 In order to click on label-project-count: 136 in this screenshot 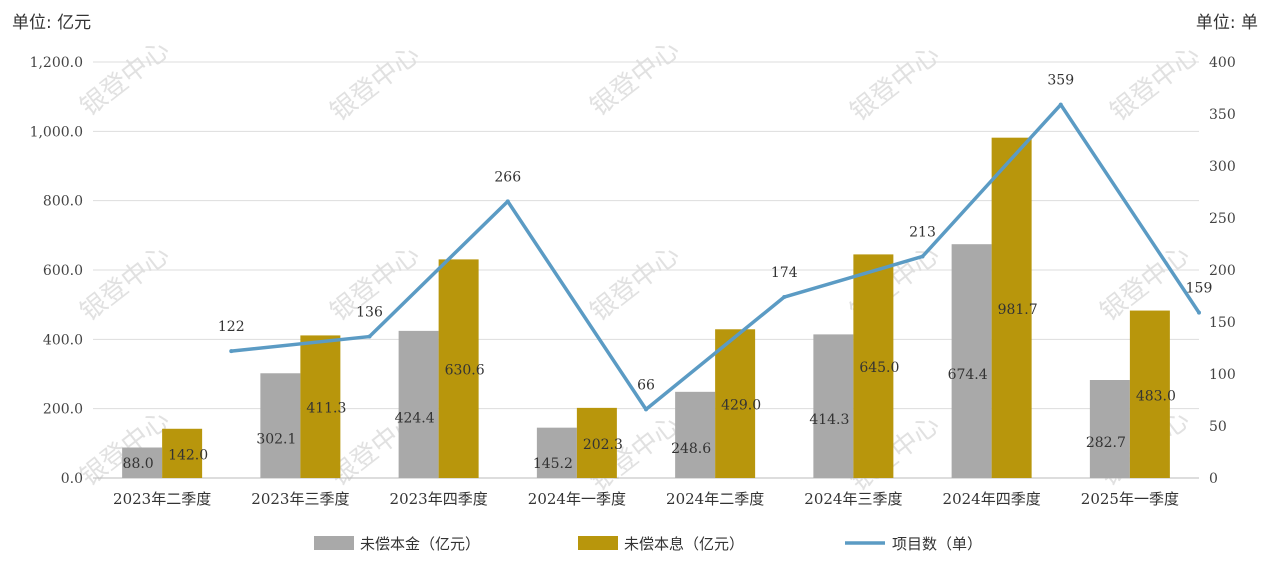, I will do `click(369, 313)`.